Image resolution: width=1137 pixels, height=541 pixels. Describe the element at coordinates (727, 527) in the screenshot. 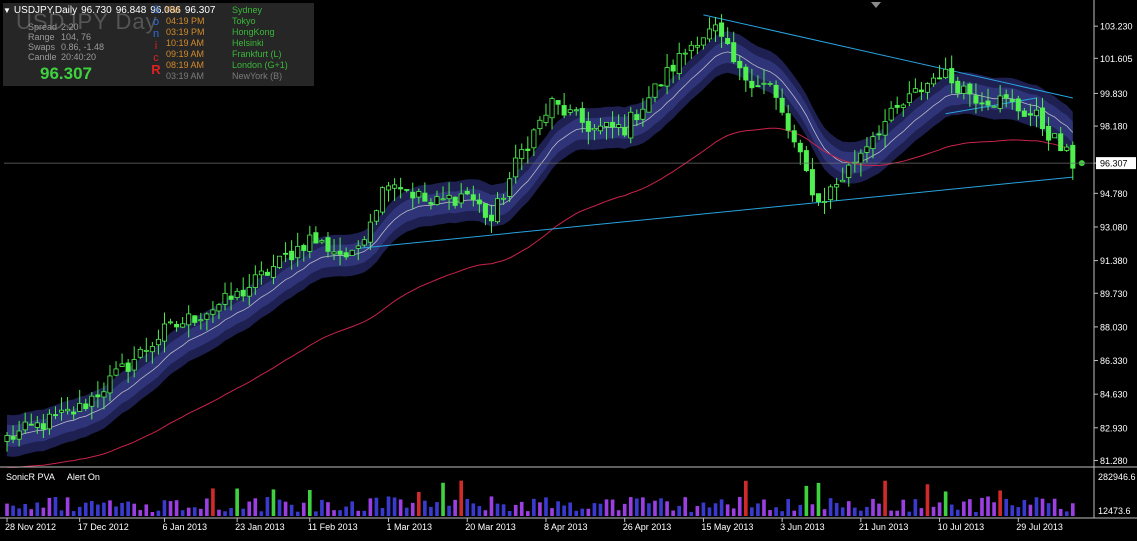

I see `x-tick-label: 15 May 2013` at that location.